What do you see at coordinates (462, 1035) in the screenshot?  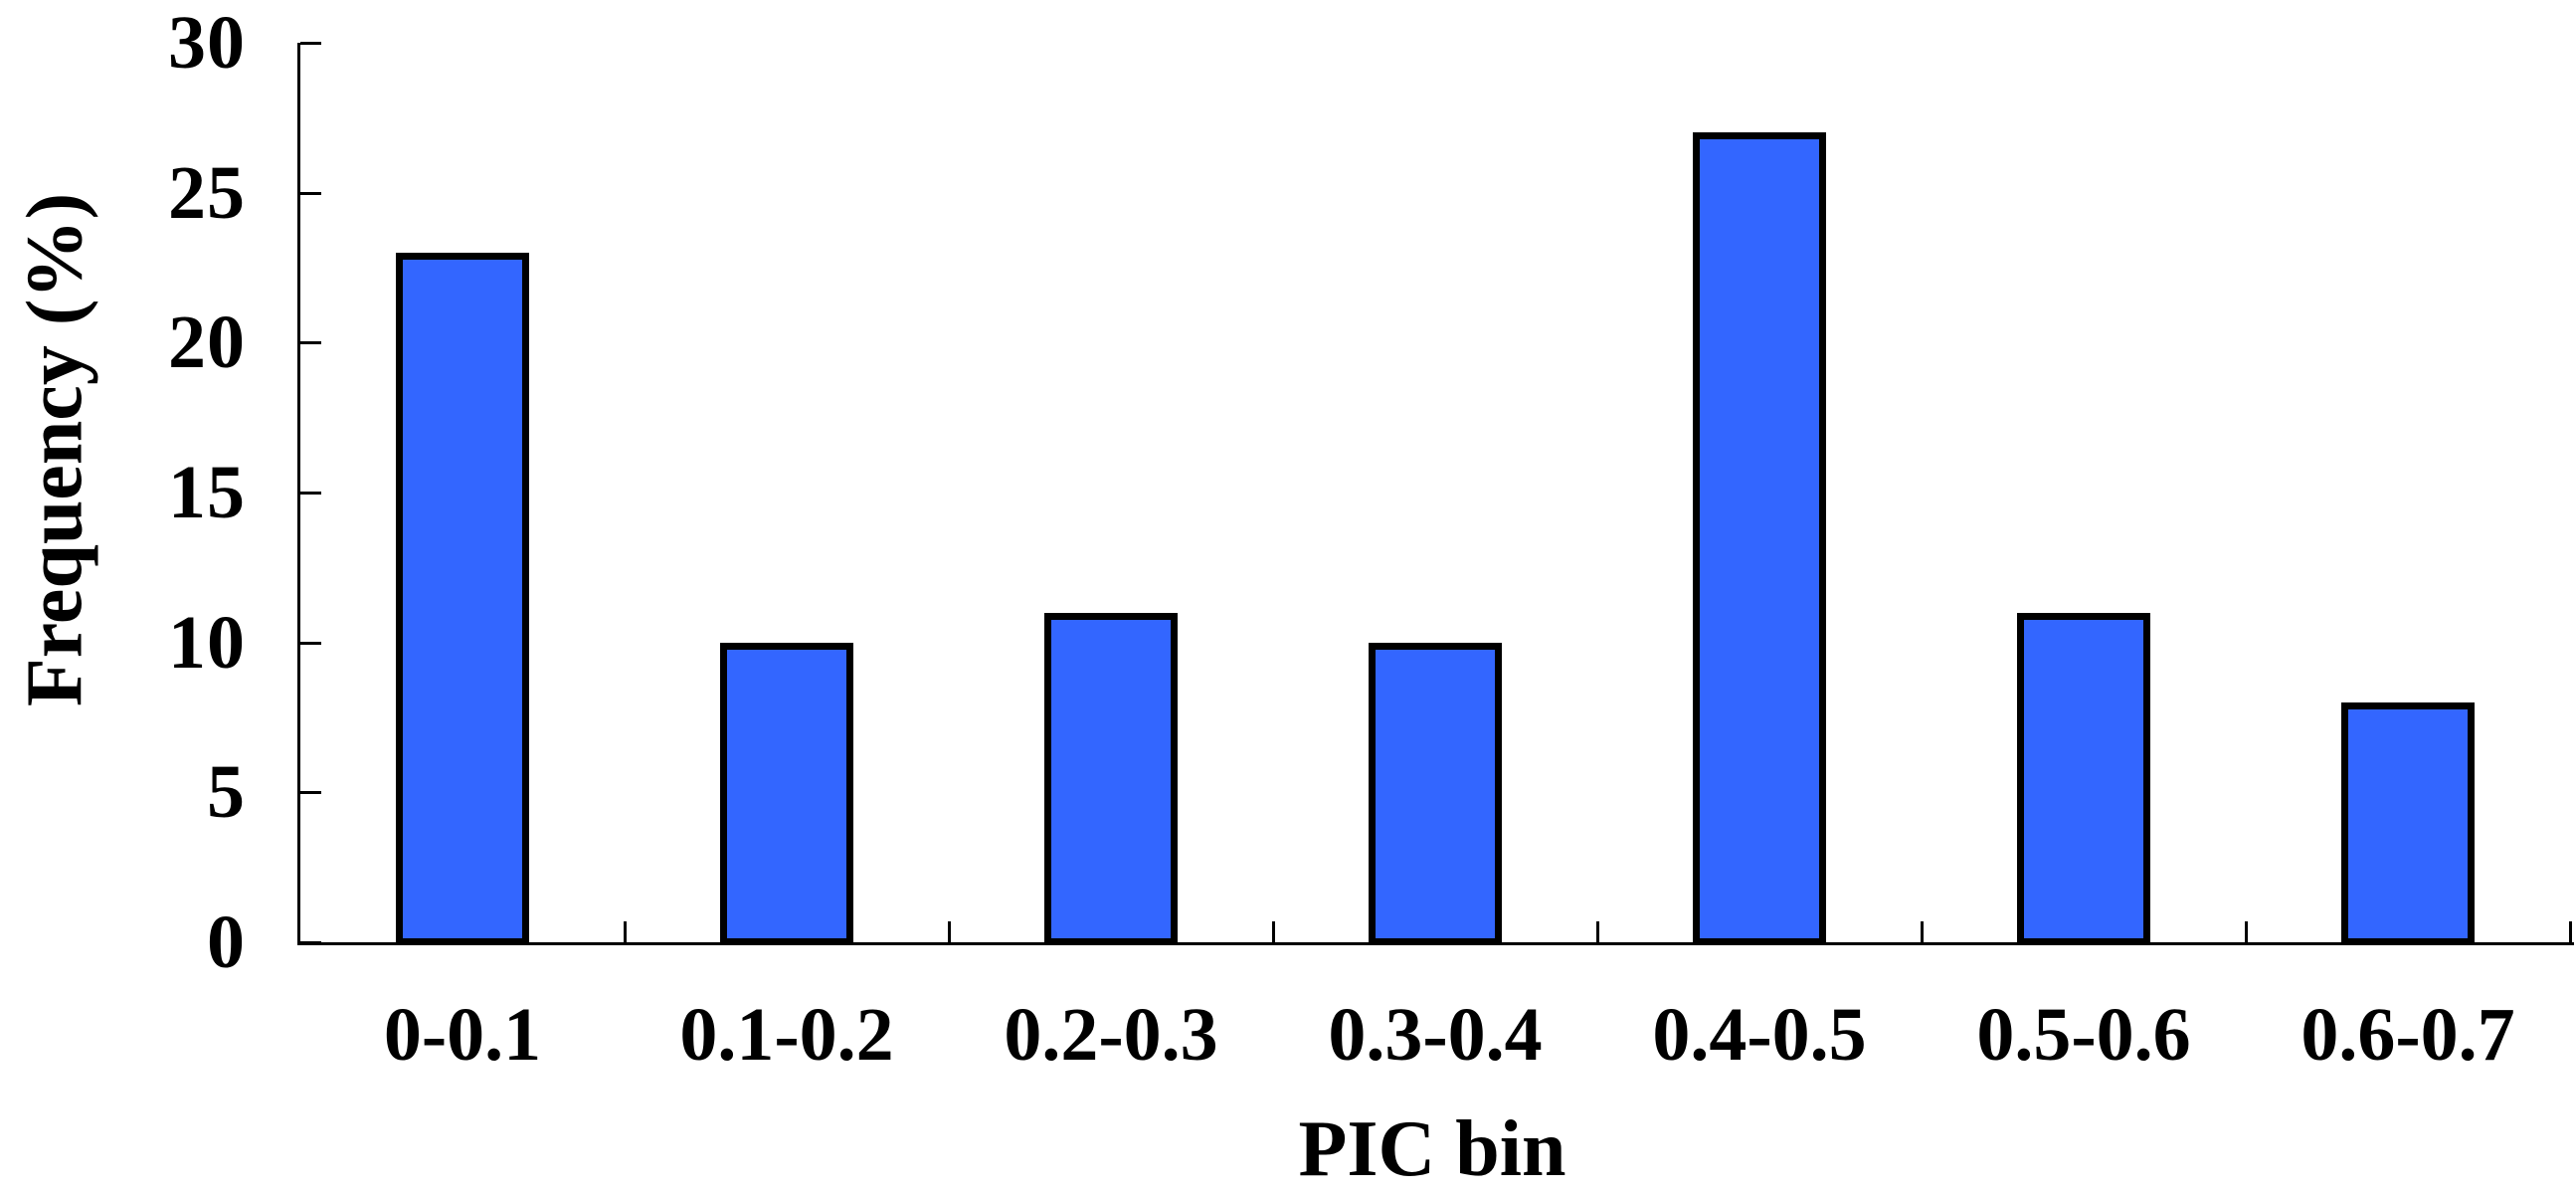 I see `x-tick-label-0-0.1: 0-0.1` at bounding box center [462, 1035].